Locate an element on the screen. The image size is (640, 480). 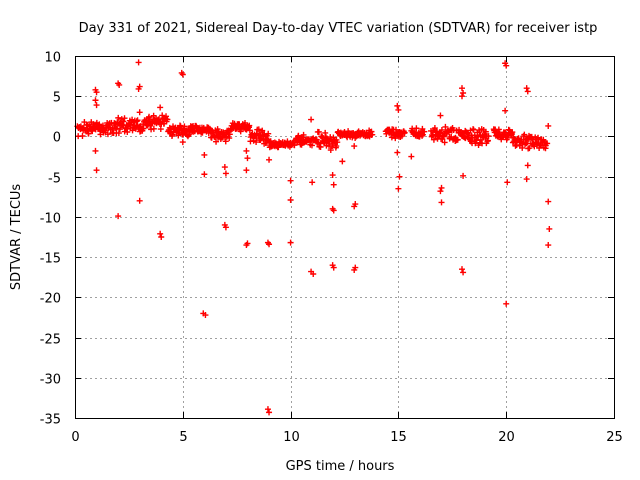
x-tick-label: 10 is located at coordinates (291, 437).